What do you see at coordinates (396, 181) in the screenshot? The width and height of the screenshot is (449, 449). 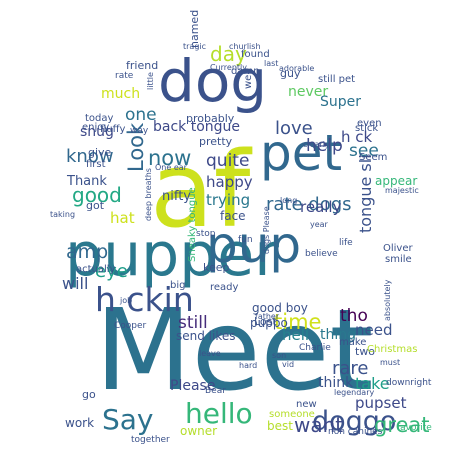 I see `word: appear` at bounding box center [396, 181].